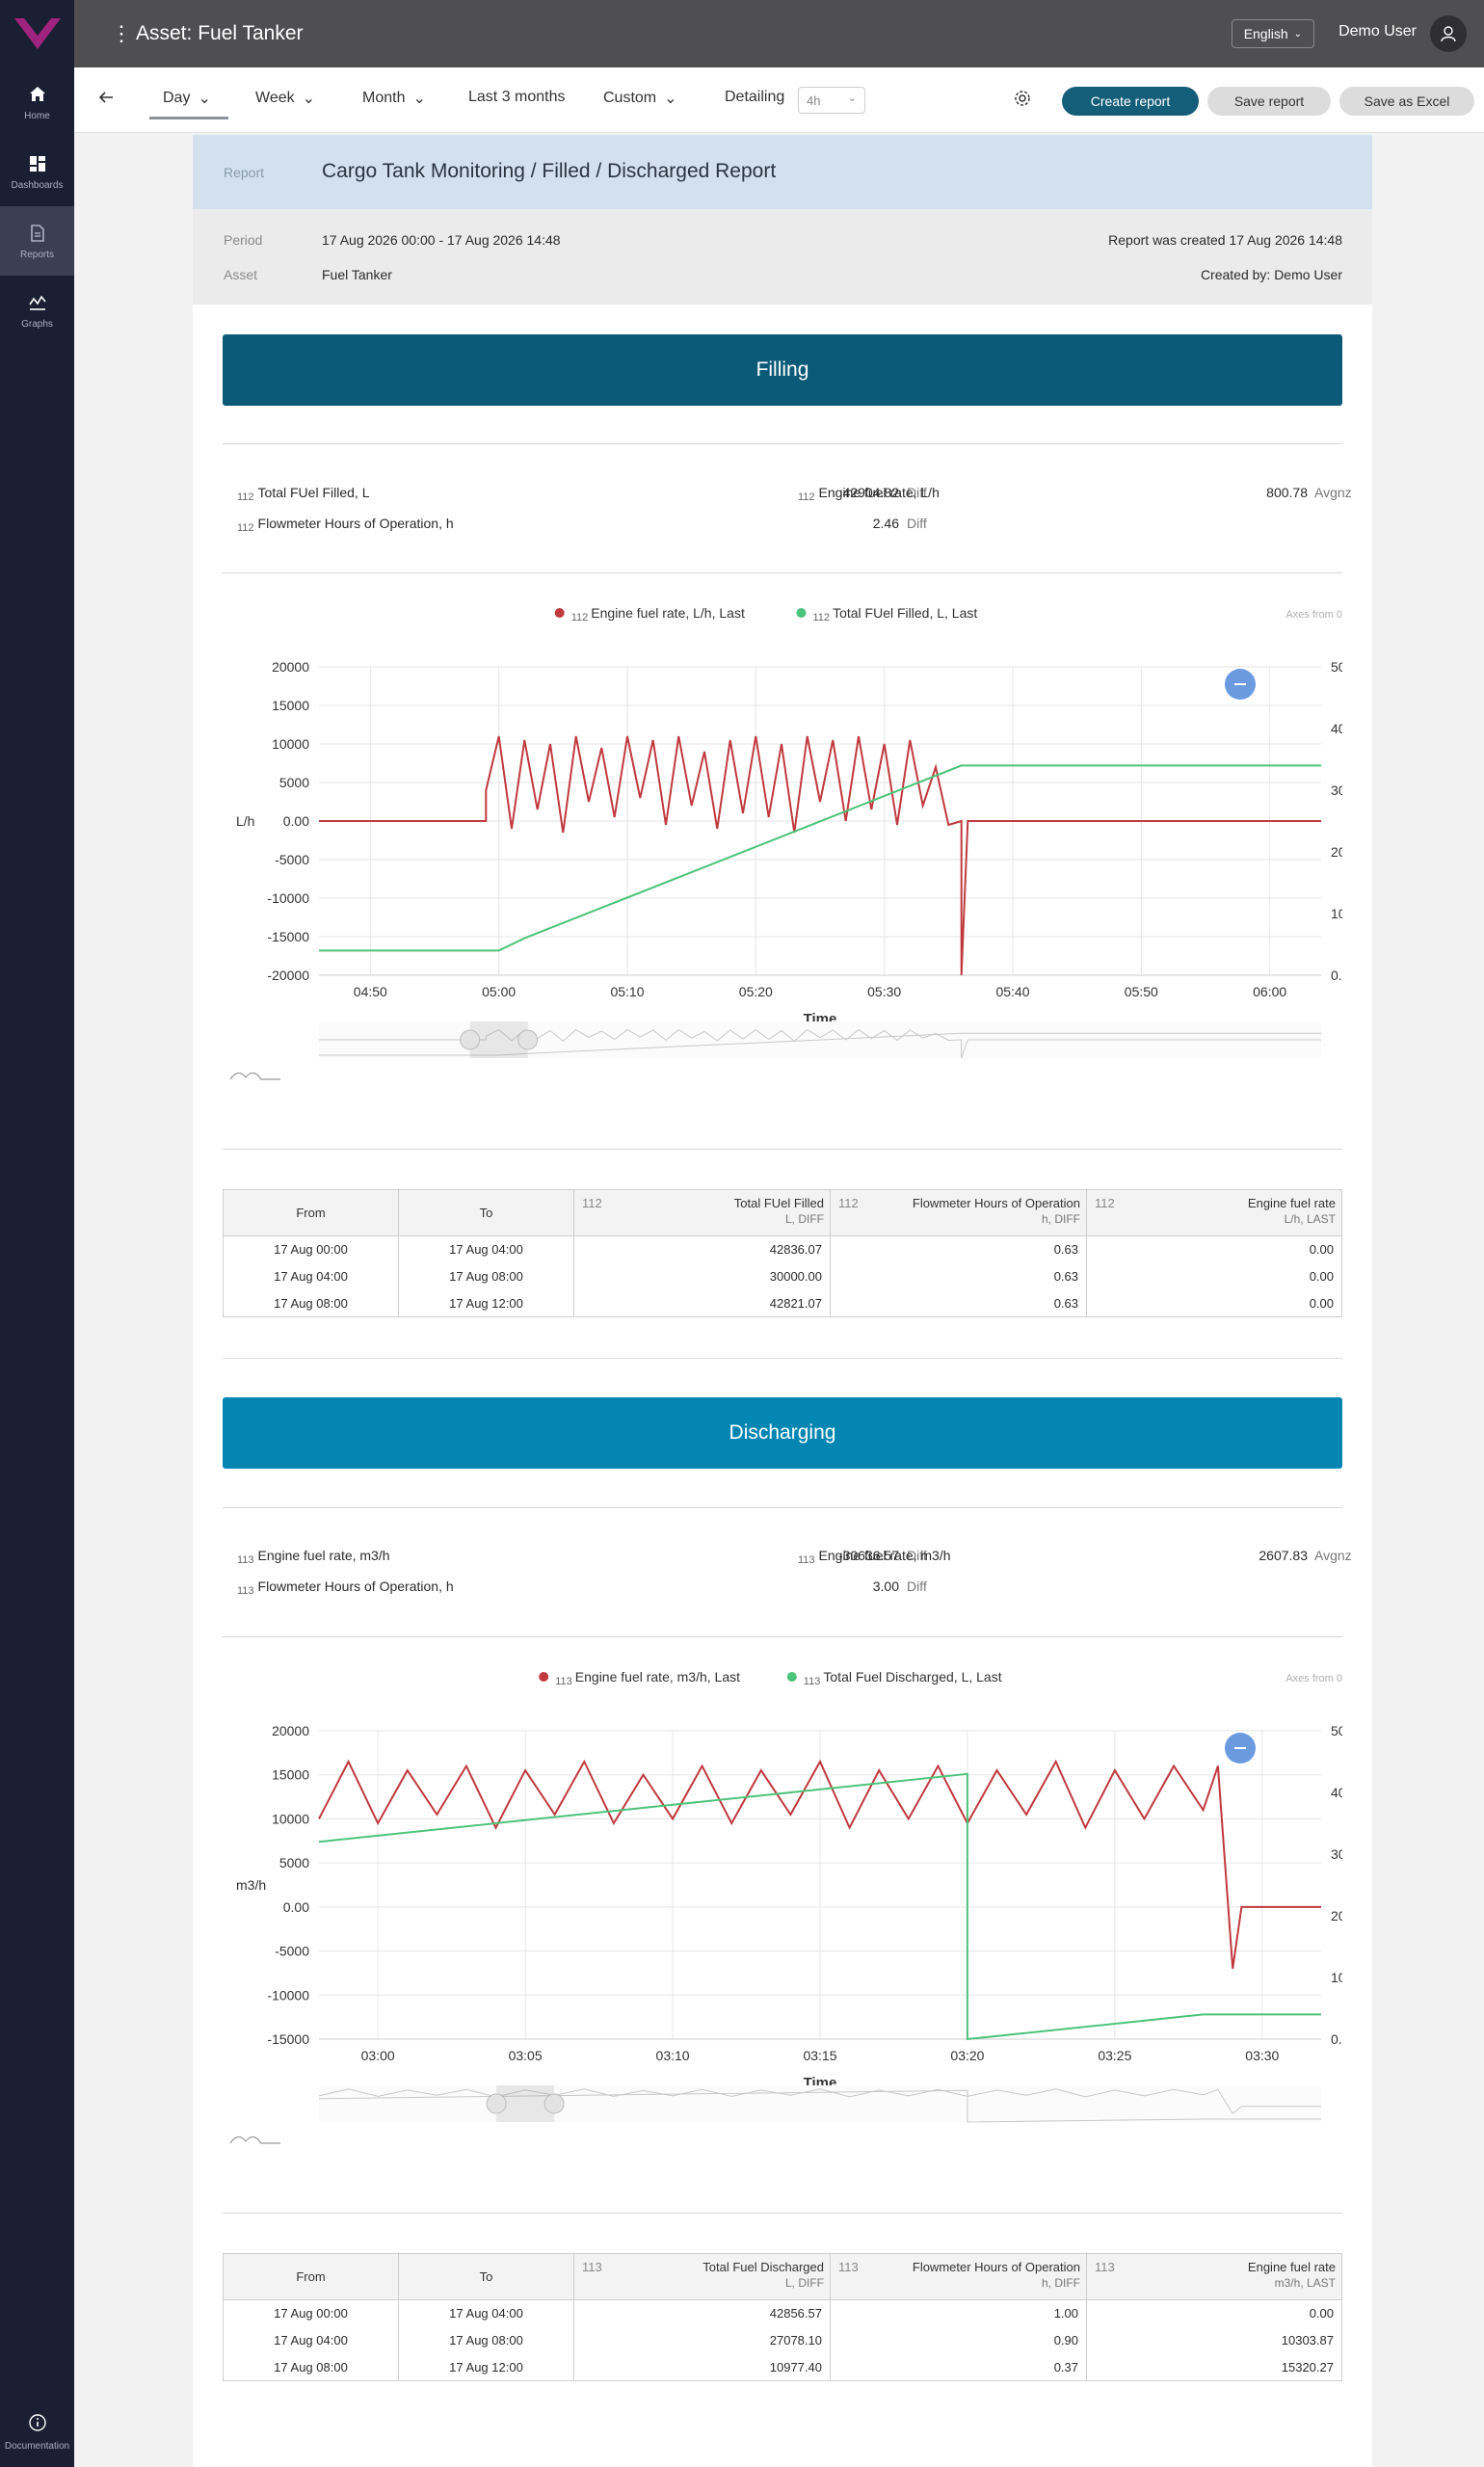  I want to click on sidebar-item-dashboards: Dashboards, so click(37, 171).